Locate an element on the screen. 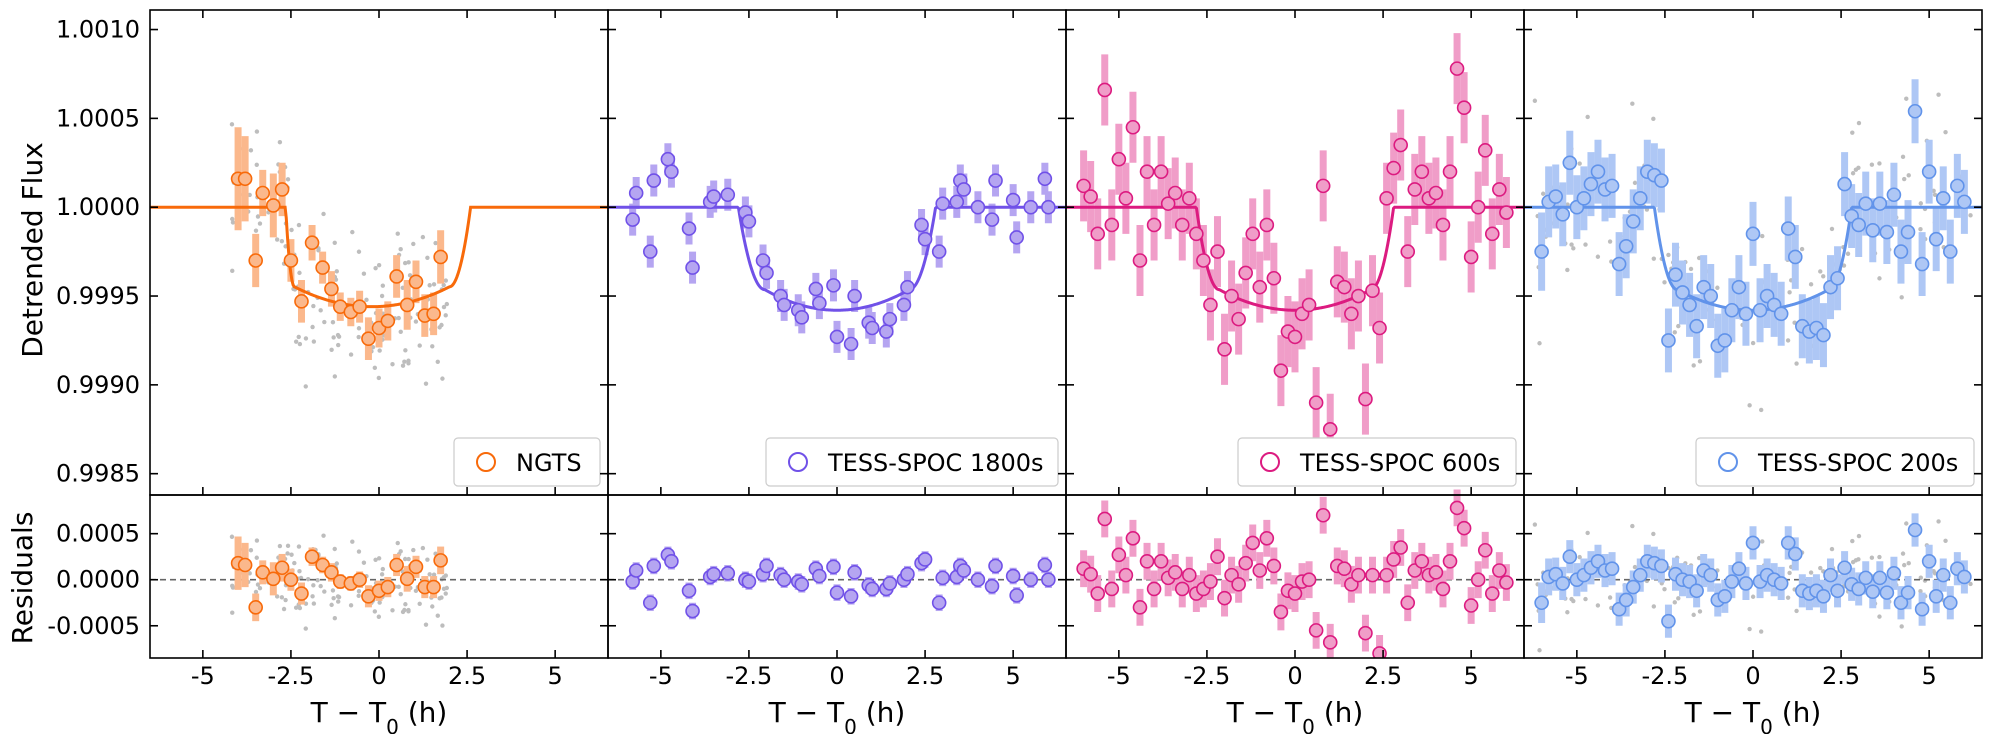 This screenshot has height=734, width=1993. y-axis-title-residuals: Residuals is located at coordinates (22, 578).